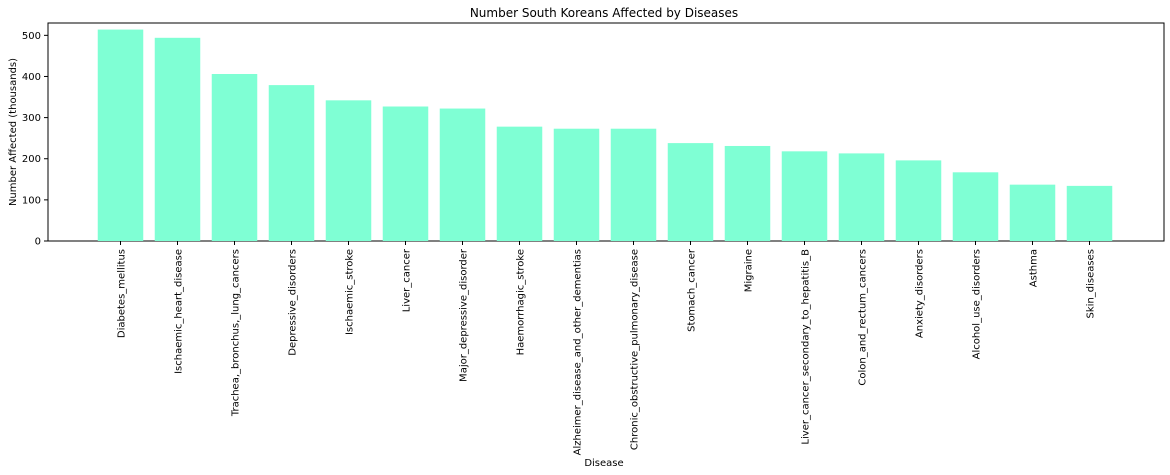 The width and height of the screenshot is (1170, 475). I want to click on x-tick-label: Chronic_obstructive_pulmonary_disease, so click(635, 349).